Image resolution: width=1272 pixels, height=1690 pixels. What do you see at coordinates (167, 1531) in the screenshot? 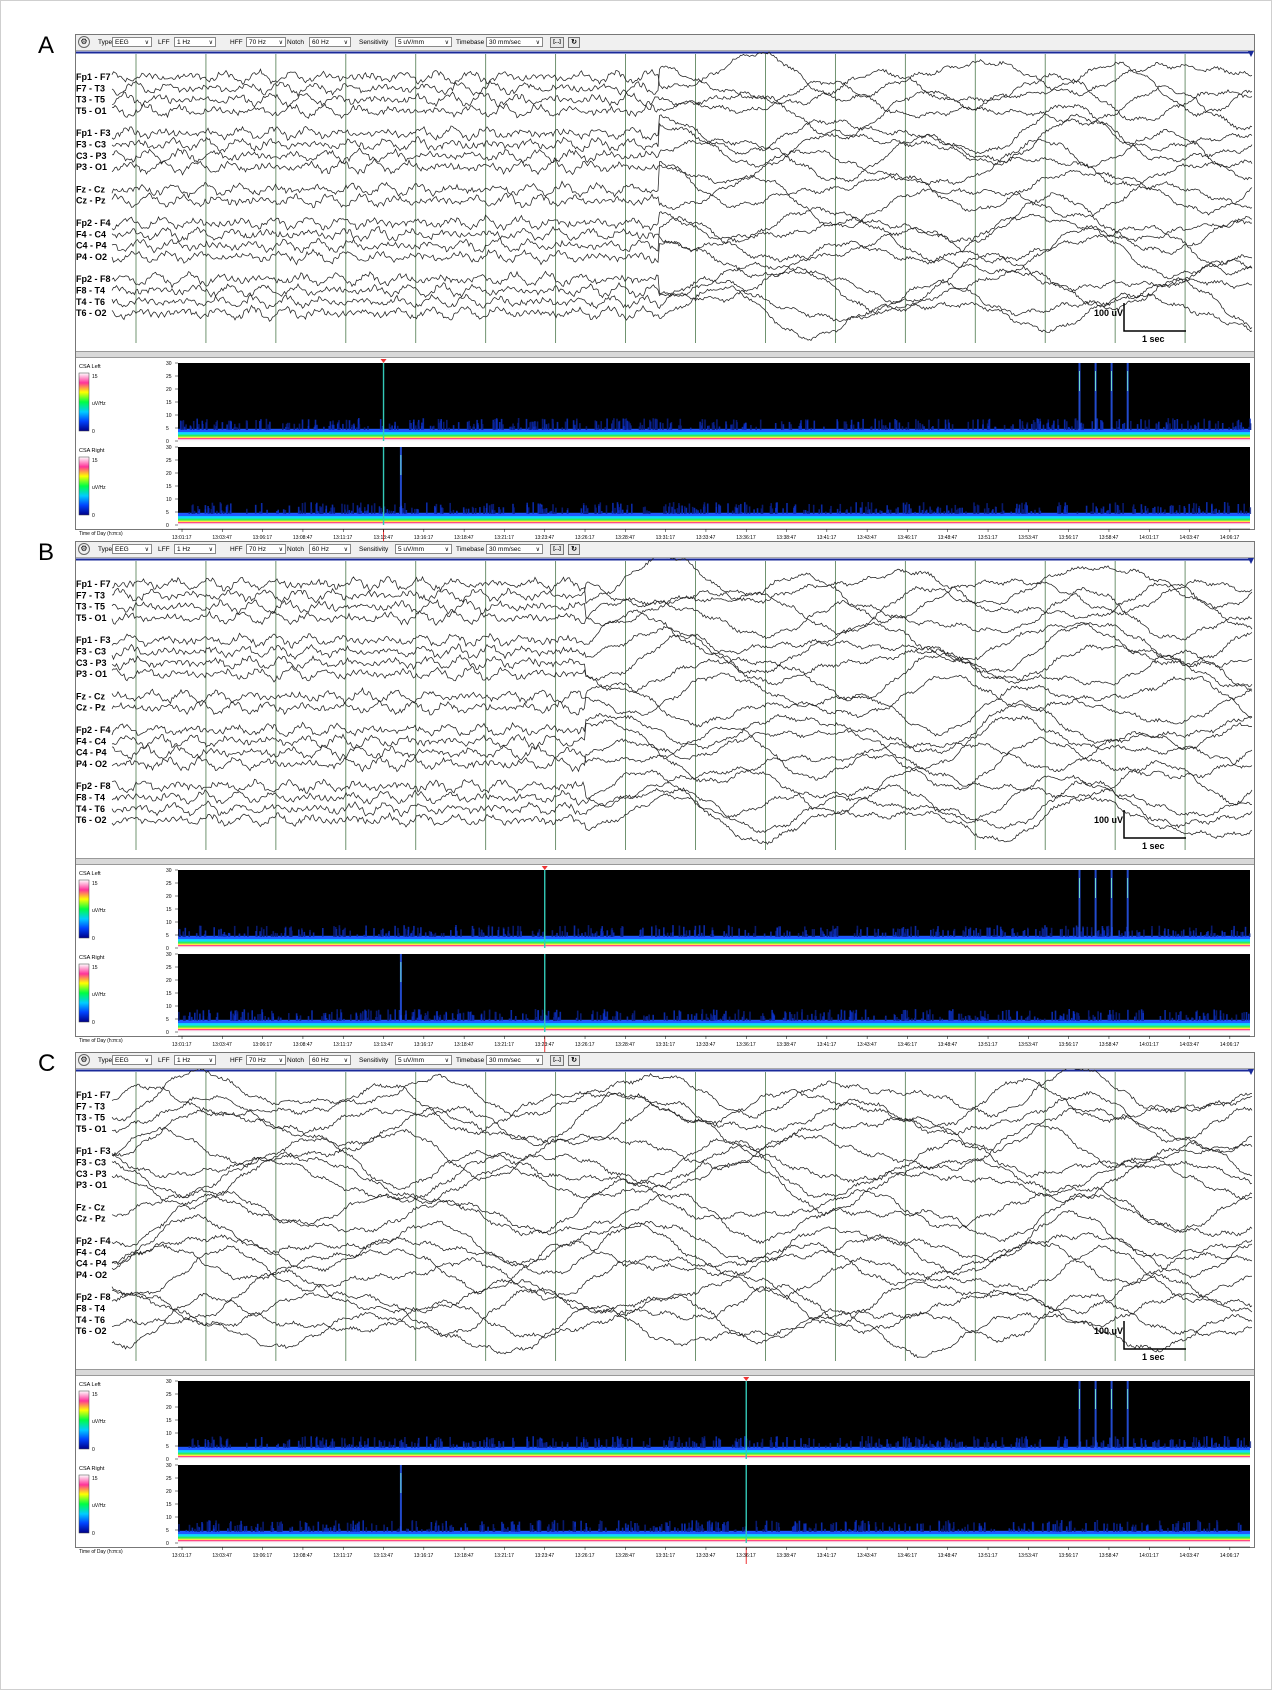
I see `csa-y-tick: 5` at bounding box center [167, 1531].